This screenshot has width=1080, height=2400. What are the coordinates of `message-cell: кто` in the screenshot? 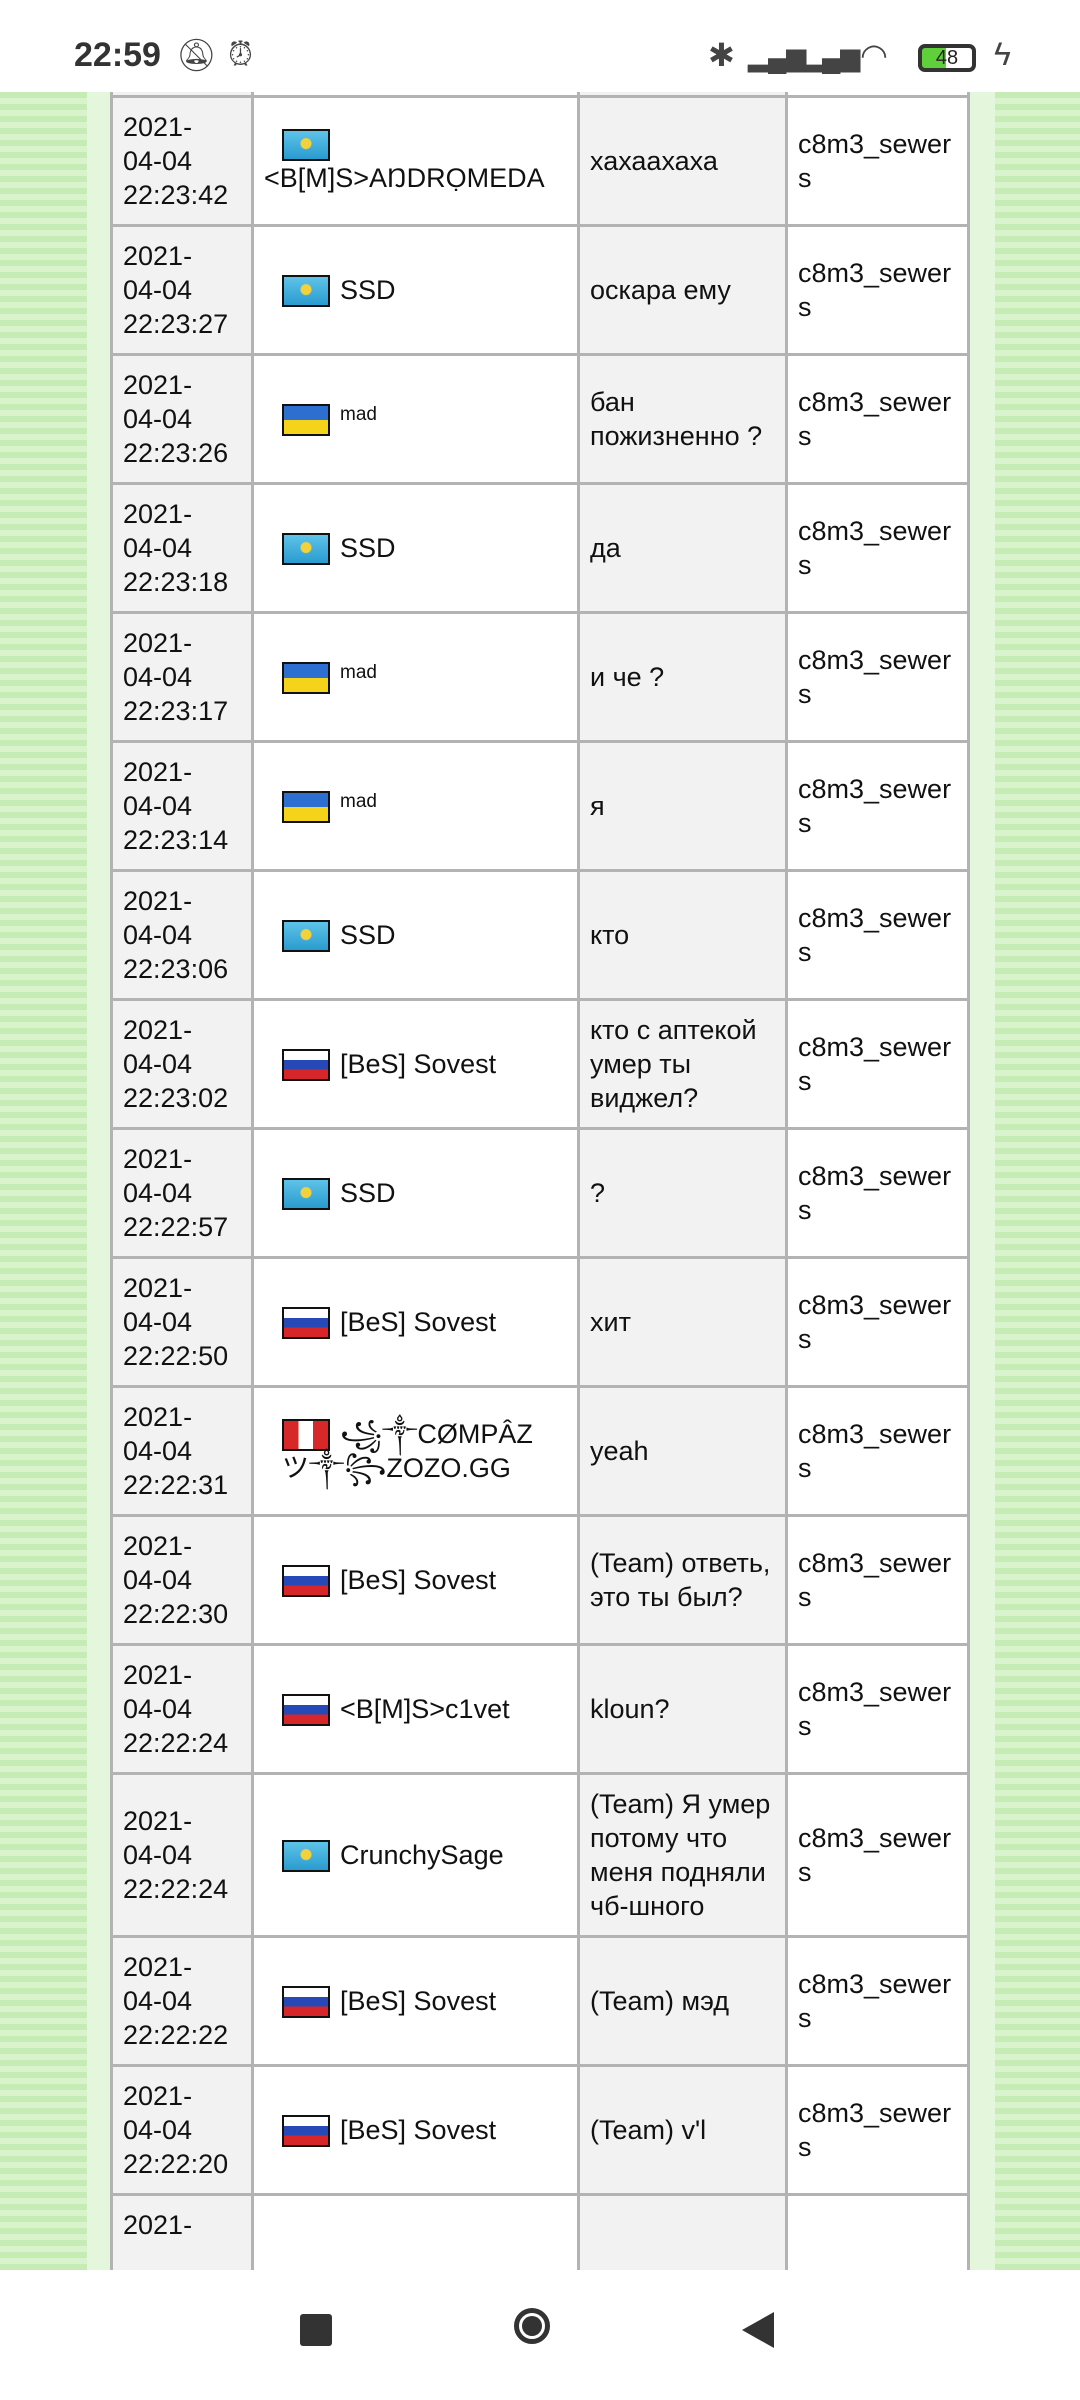 It's located at (682, 935).